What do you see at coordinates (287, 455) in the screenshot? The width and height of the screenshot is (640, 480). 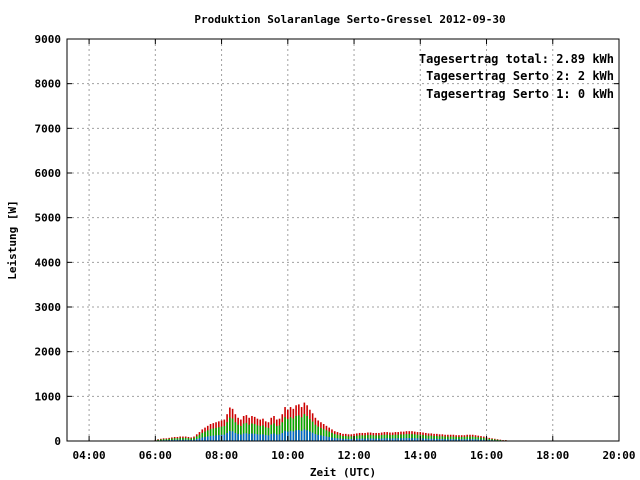 I see `x-tick-label: 10:00` at bounding box center [287, 455].